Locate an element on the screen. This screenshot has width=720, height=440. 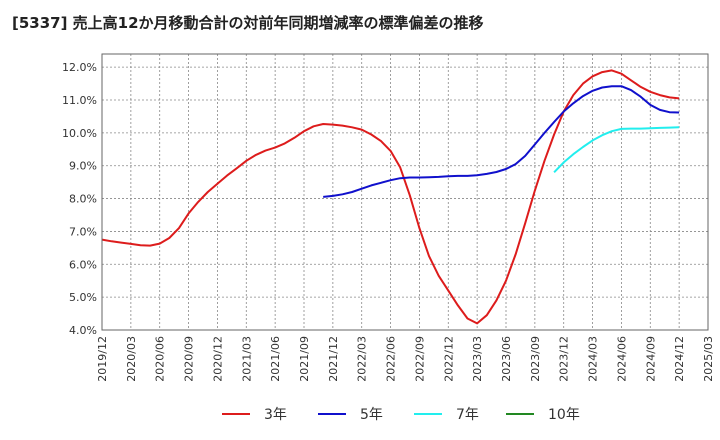
legend-label: 5年 is located at coordinates (371, 415).